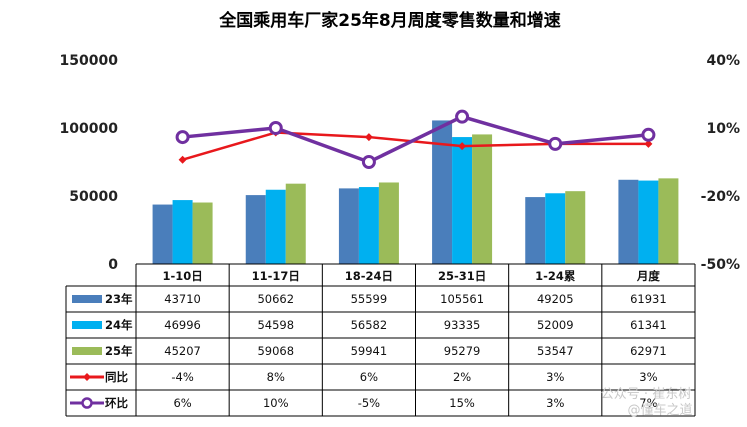  I want to click on data-label: 49205, so click(555, 299).